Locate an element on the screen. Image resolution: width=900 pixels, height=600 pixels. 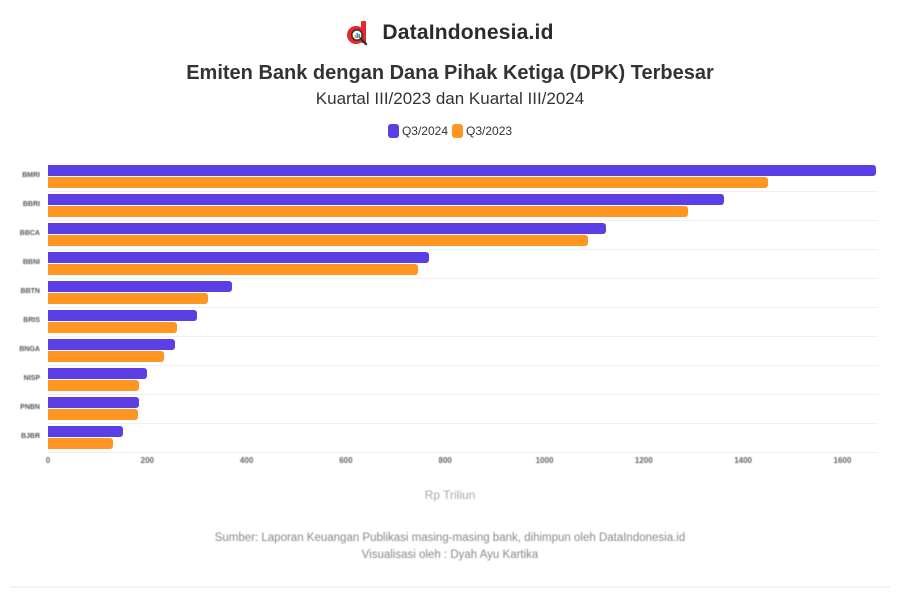
data-indonesia-logo-icon is located at coordinates (359, 33).